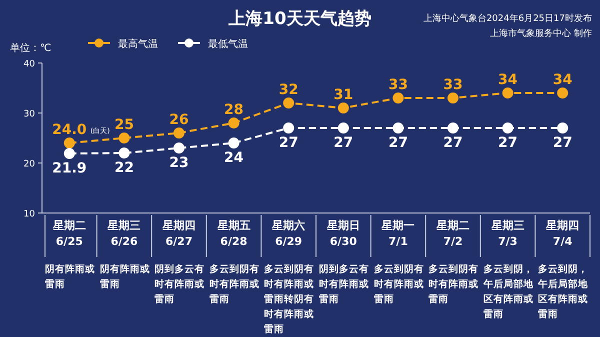  I want to click on x-tick-label: 星期一 7/1, so click(397, 233).